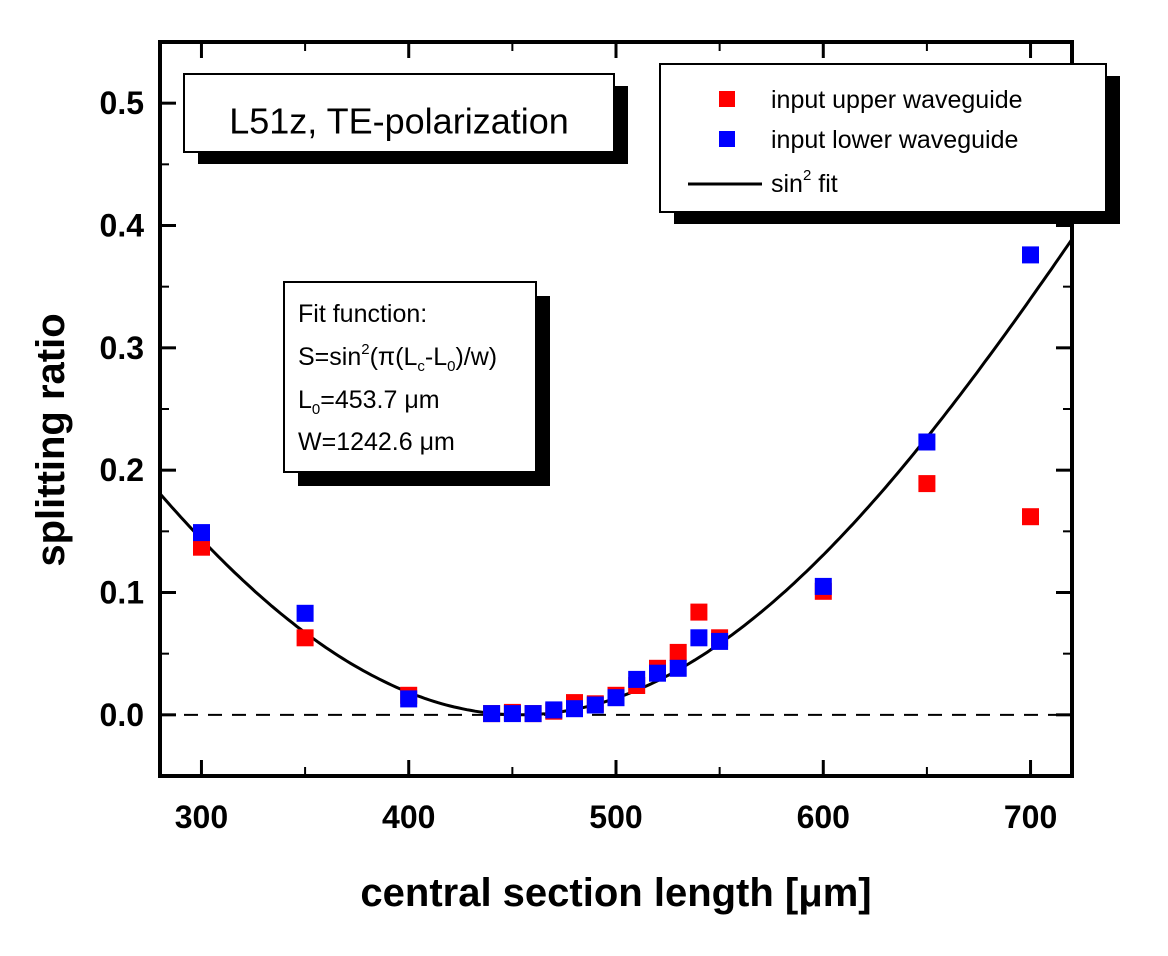 The height and width of the screenshot is (956, 1168). I want to click on y-tick-label: 0.1, so click(122, 593).